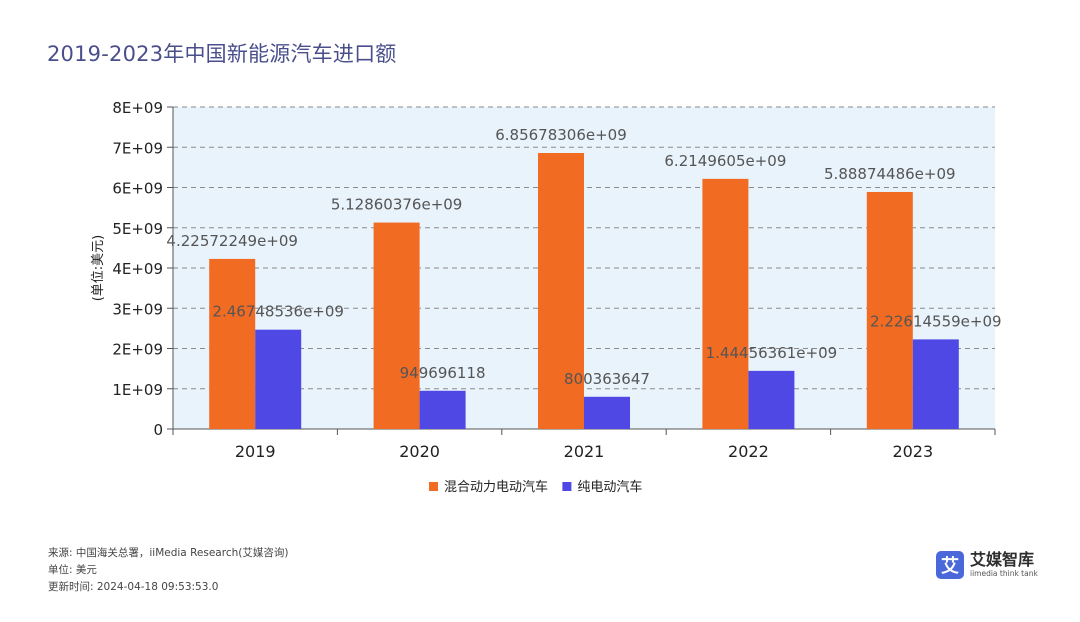 This screenshot has height=622, width=1080. What do you see at coordinates (137, 108) in the screenshot?
I see `y-tick-label: 8E+09` at bounding box center [137, 108].